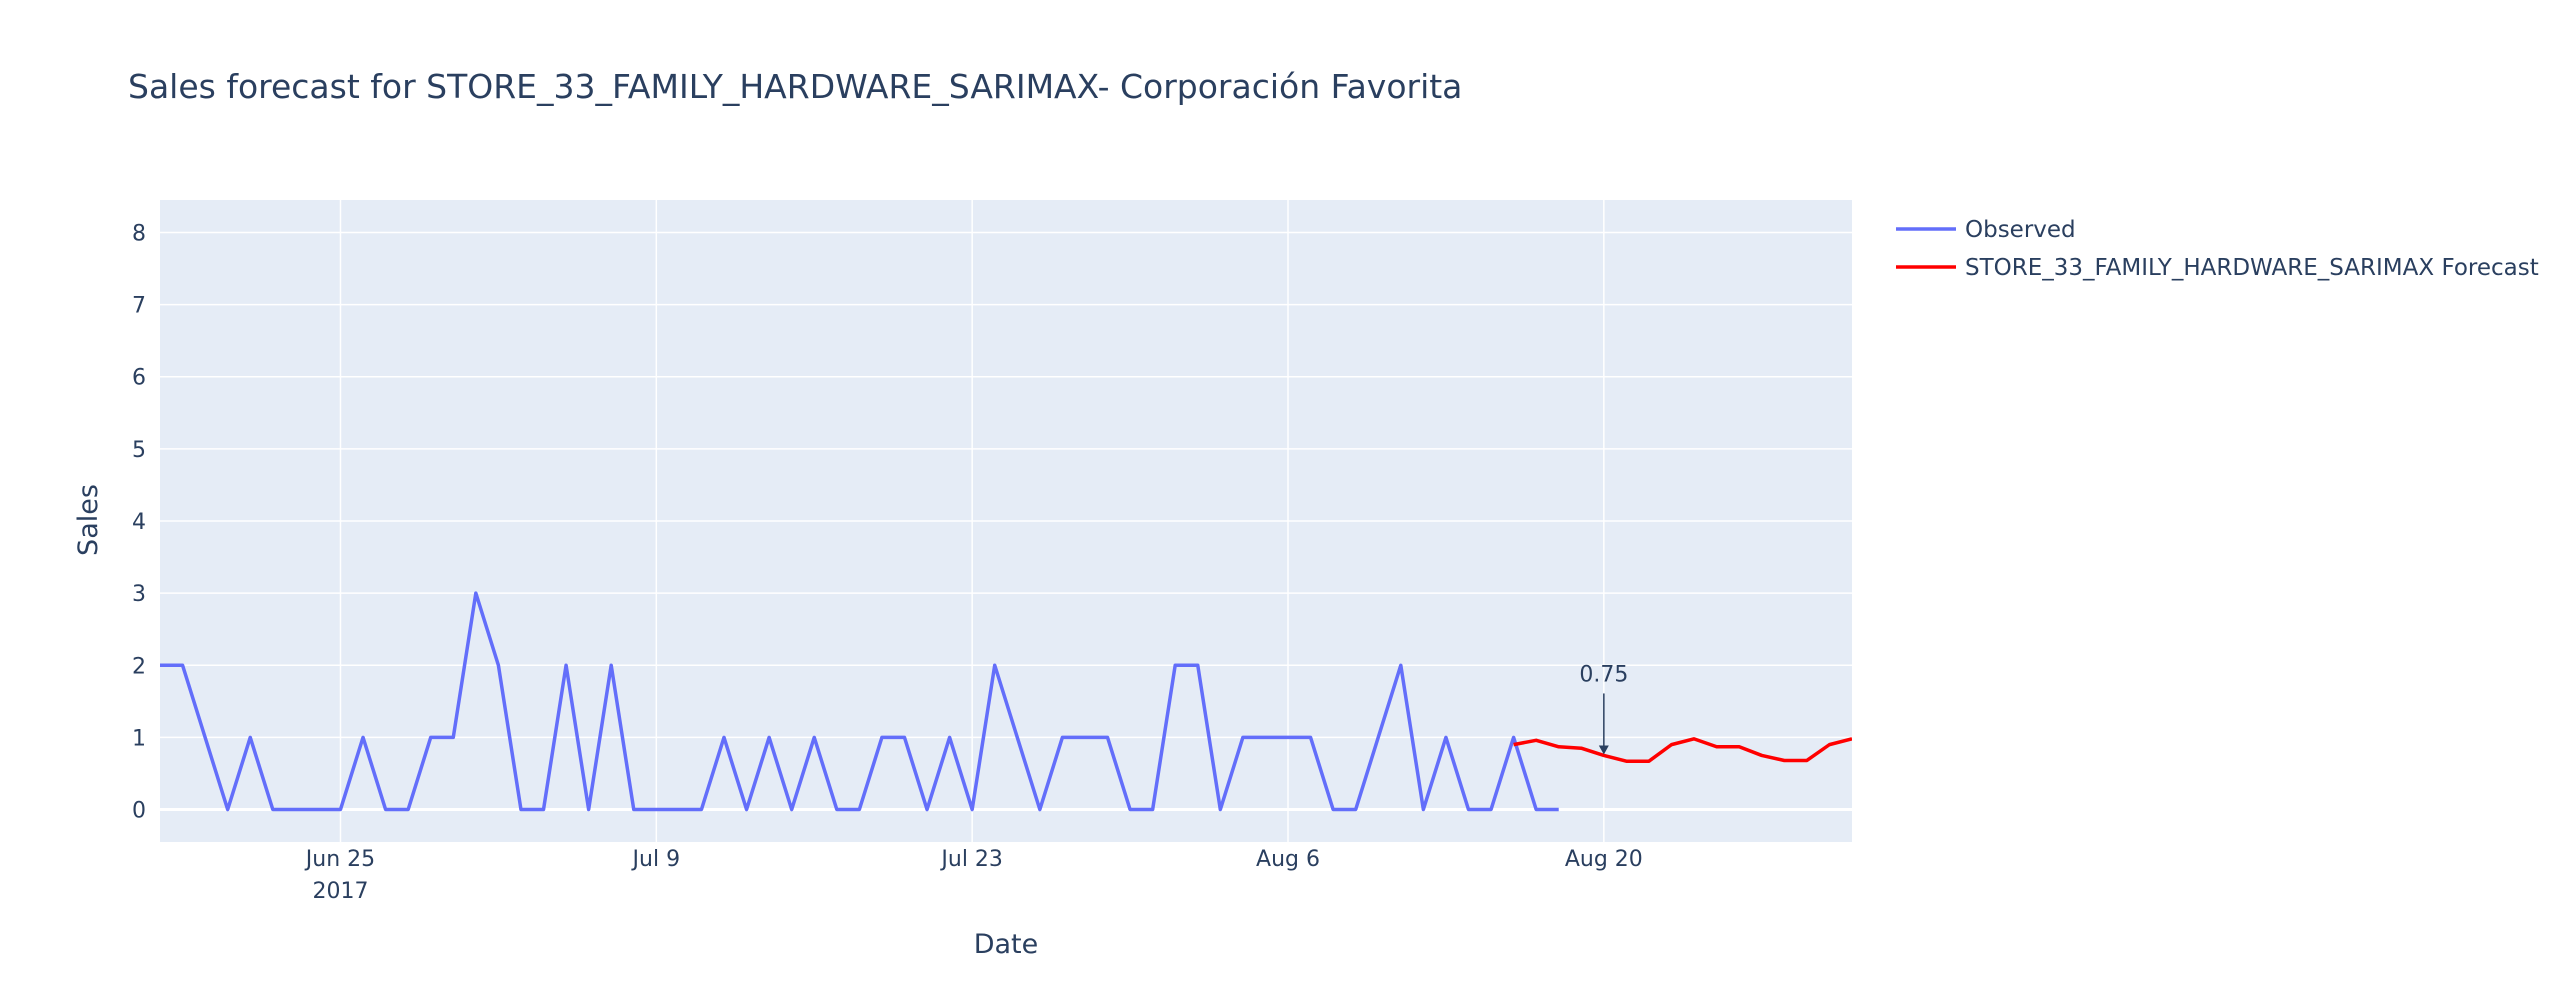  I want to click on x-tick-label: Jul 9, so click(656, 859).